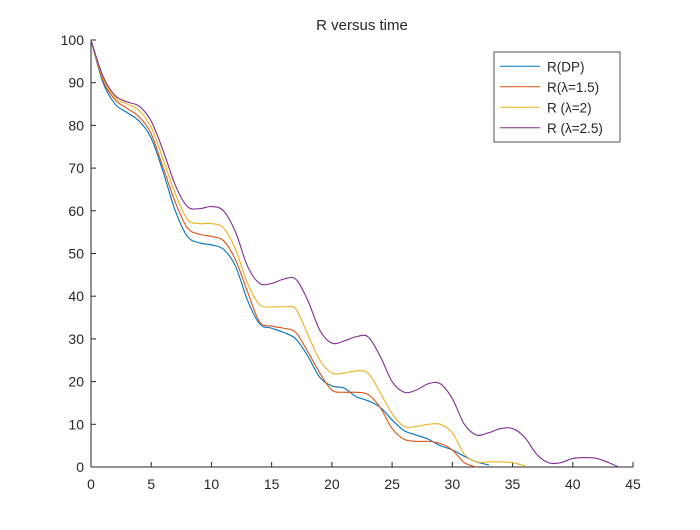 The image size is (700, 530). Describe the element at coordinates (76, 211) in the screenshot. I see `y-tick-label: 60` at that location.